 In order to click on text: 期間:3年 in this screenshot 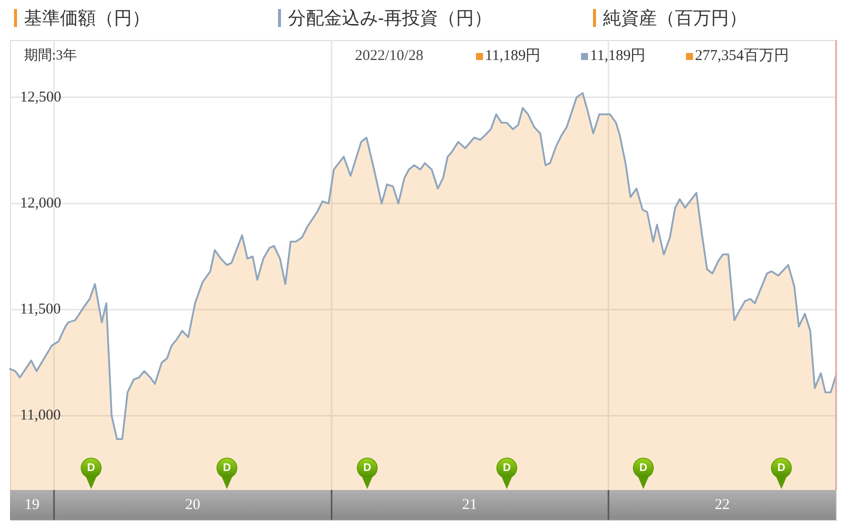, I will do `click(50, 56)`.